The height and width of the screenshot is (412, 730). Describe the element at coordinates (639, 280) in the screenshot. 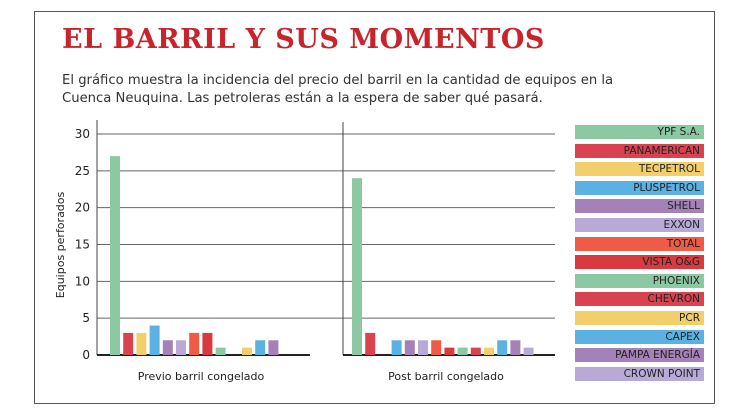

I see `legend-item: PHOENIX` at that location.